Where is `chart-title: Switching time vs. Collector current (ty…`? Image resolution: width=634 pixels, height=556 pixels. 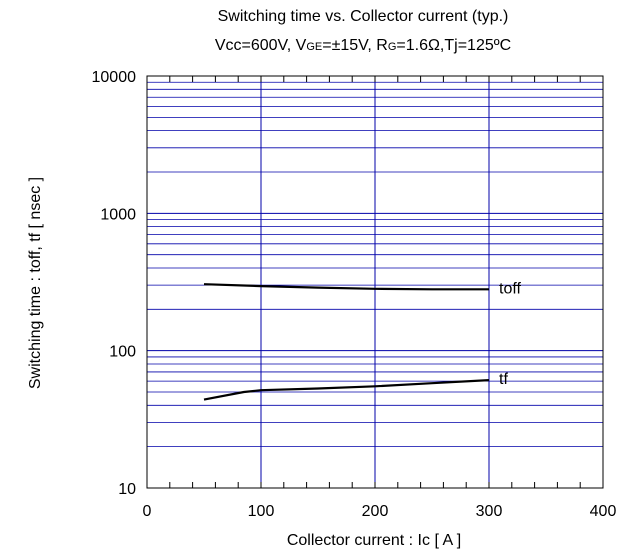 chart-title: Switching time vs. Collector current (ty… is located at coordinates (363, 16).